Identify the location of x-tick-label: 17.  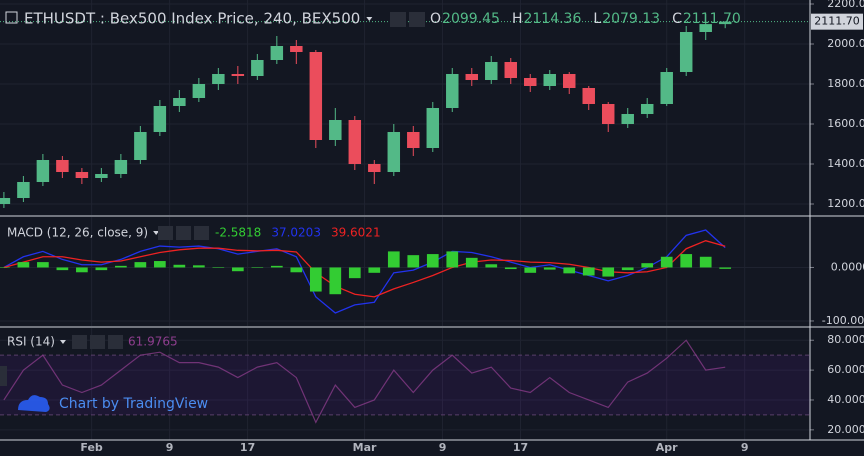
(520, 447).